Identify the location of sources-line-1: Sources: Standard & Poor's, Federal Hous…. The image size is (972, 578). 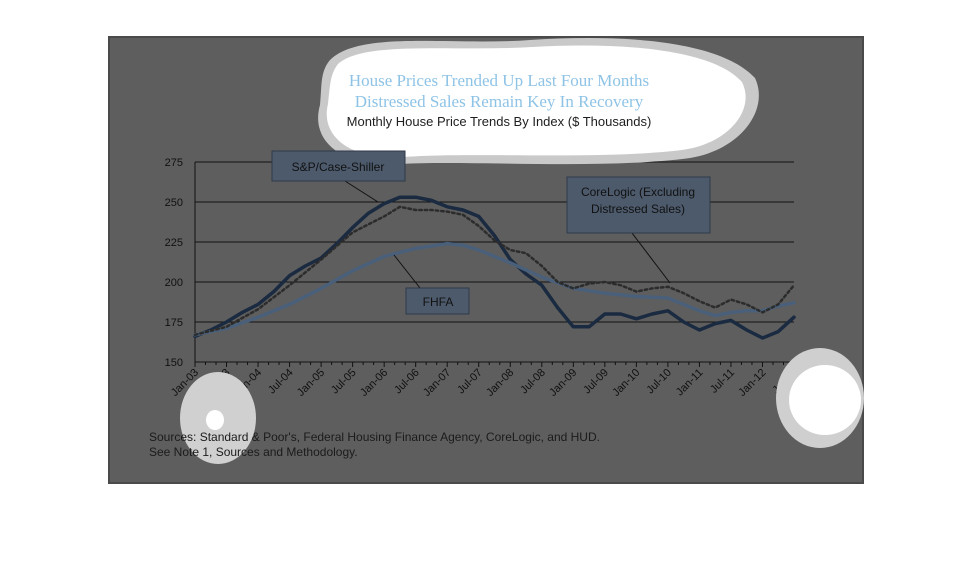
(374, 437).